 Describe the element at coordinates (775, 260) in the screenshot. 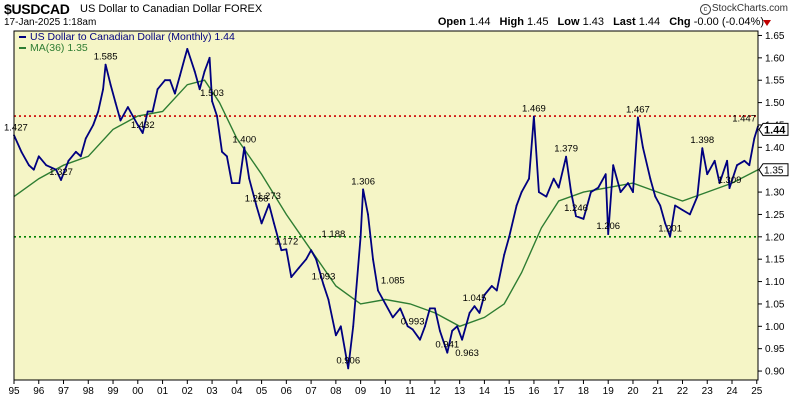

I see `y-tick-label: 1.15` at that location.